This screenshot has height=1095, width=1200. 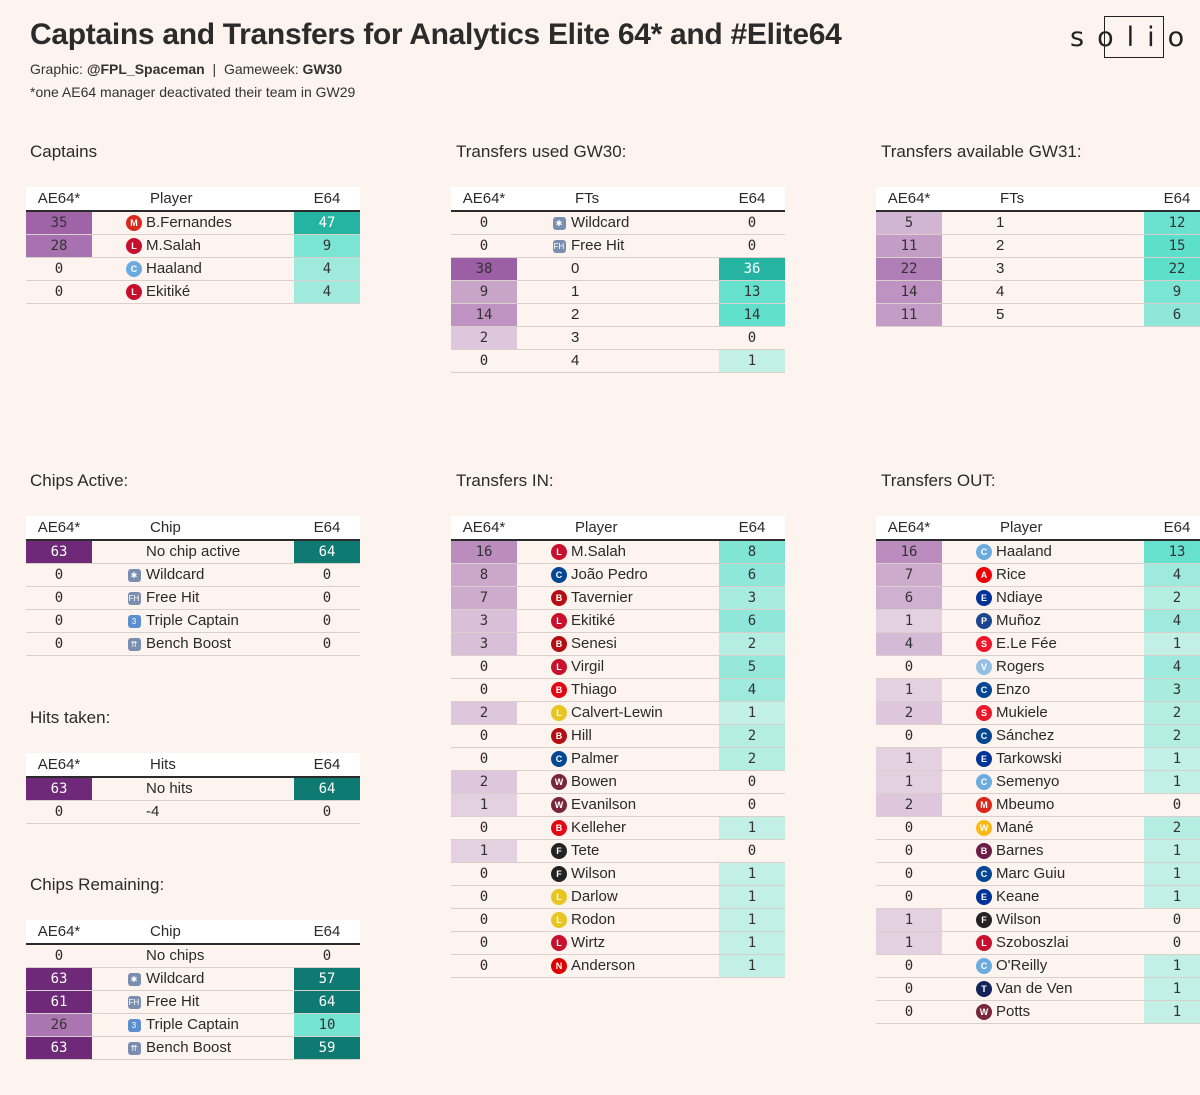 What do you see at coordinates (79, 480) in the screenshot?
I see `chips-active-title: Chips Active:` at bounding box center [79, 480].